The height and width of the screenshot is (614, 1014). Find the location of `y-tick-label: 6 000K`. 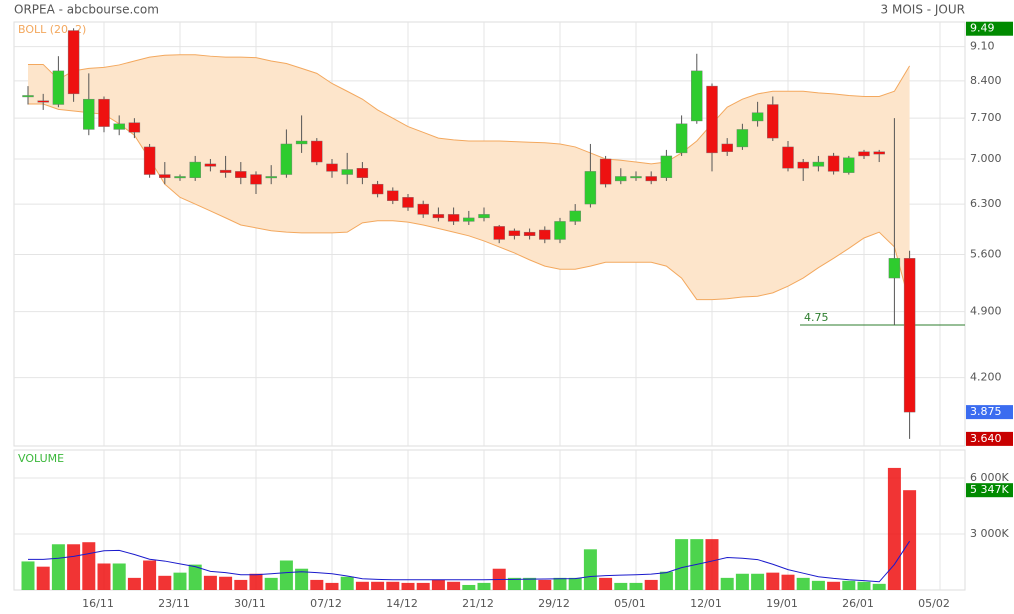

y-tick-label: 6 000K is located at coordinates (989, 477).